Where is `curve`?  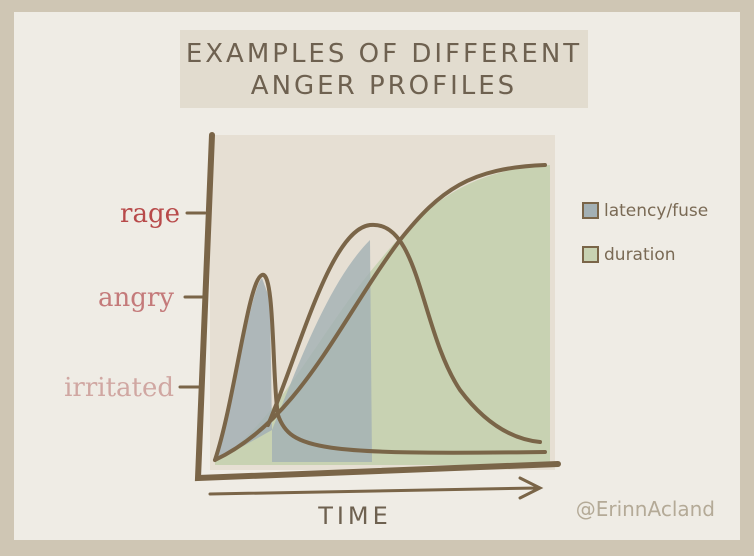
curve is located at coordinates (404, 333).